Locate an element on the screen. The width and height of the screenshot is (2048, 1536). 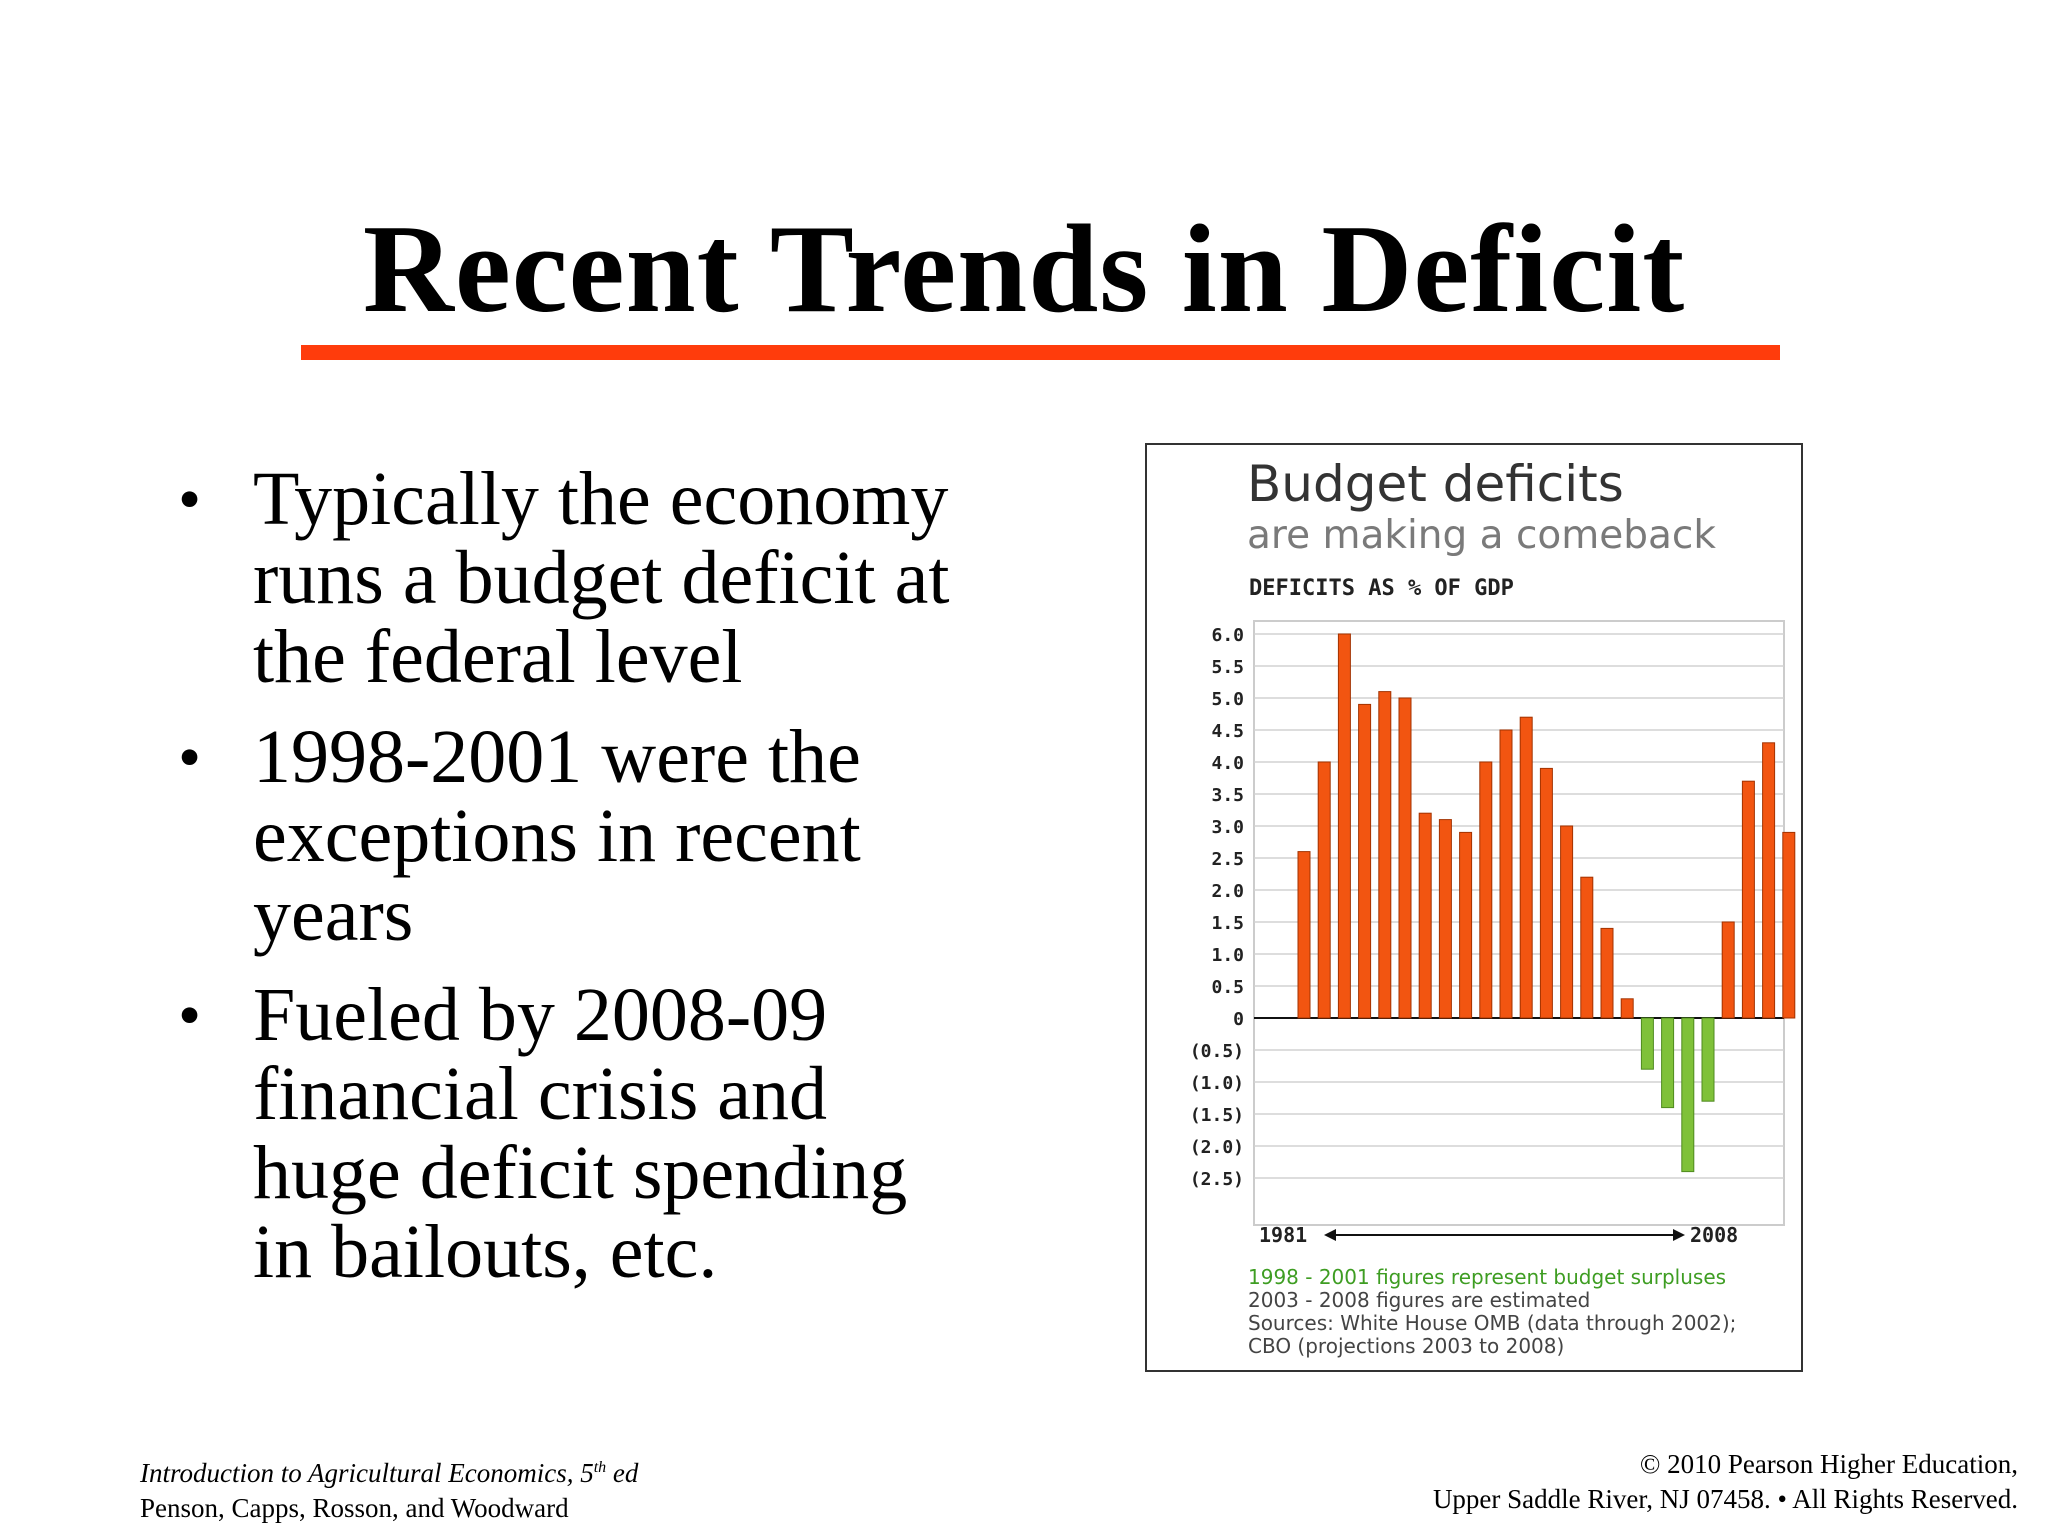
deficit-bar-1985 is located at coordinates (1385, 855).